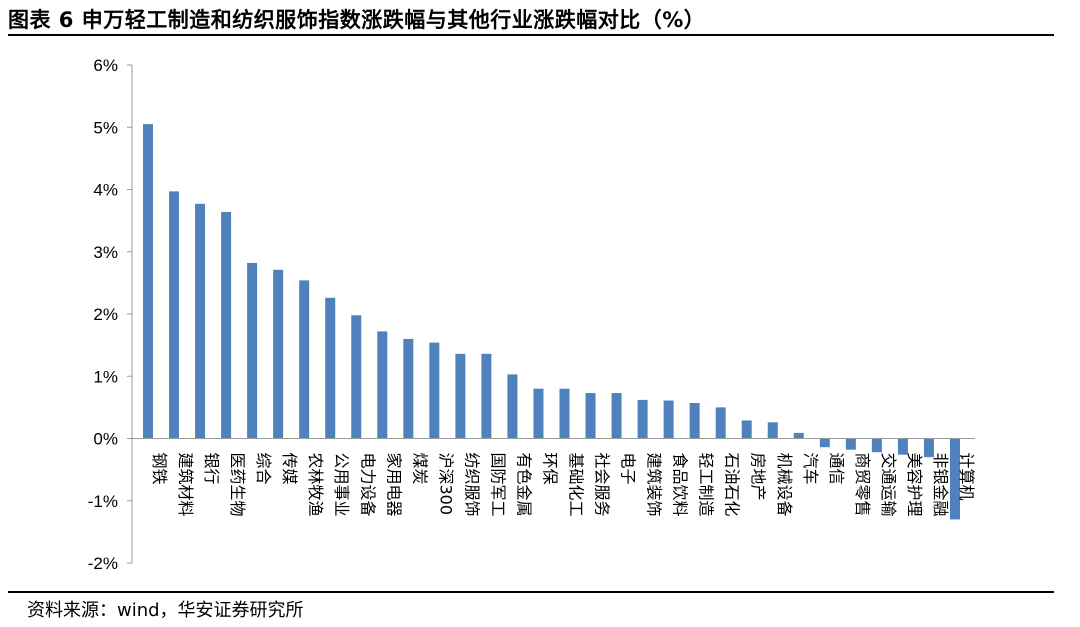 The height and width of the screenshot is (627, 1080). I want to click on category-label: 公用事业, so click(341, 485).